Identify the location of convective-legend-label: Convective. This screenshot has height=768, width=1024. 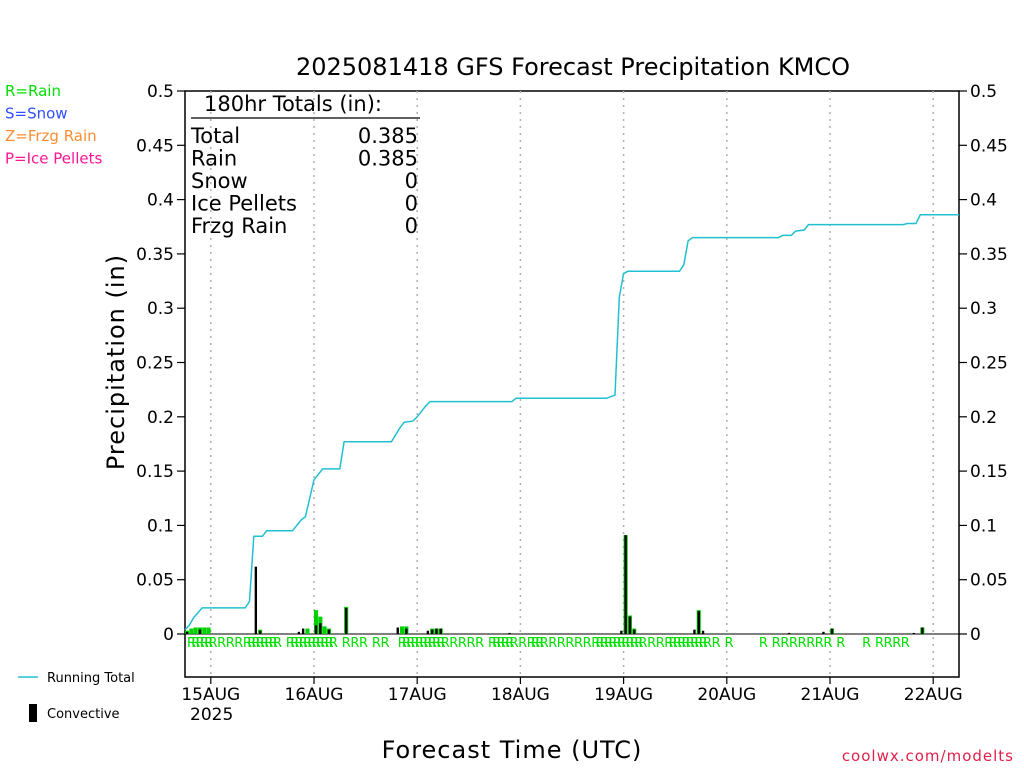
(83, 714).